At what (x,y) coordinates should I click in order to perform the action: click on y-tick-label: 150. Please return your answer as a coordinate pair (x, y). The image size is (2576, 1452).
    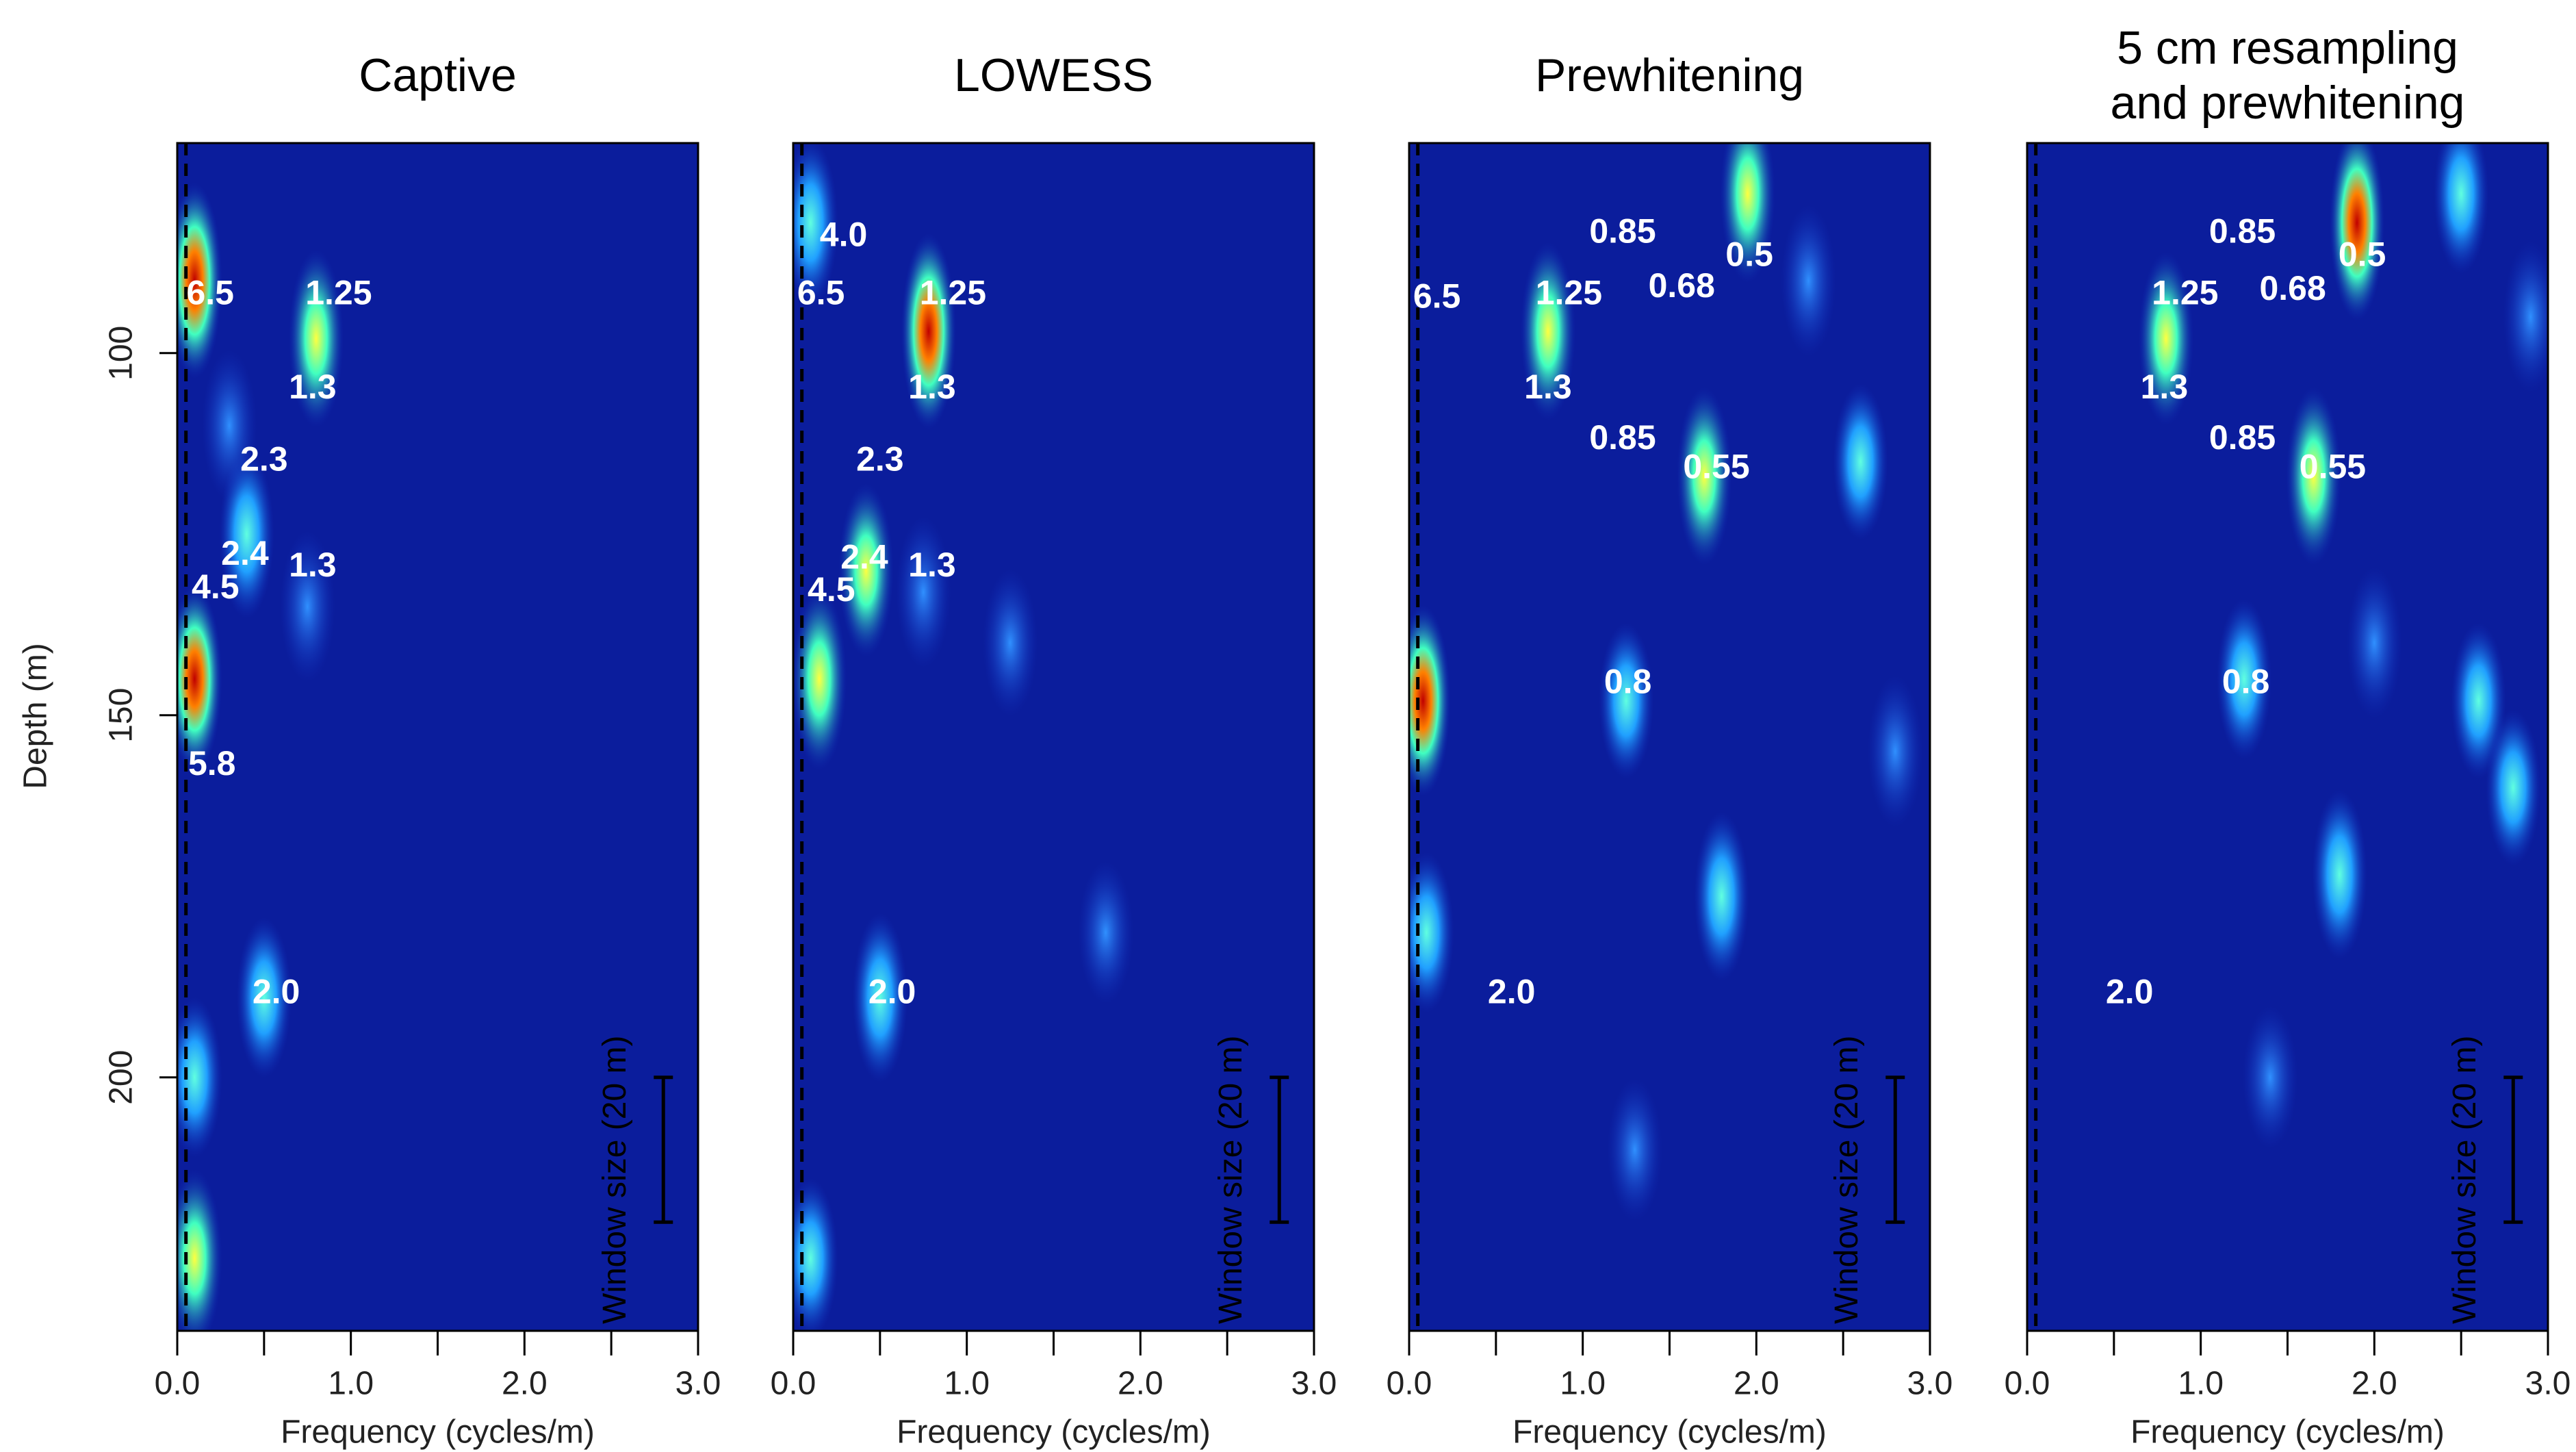
    Looking at the image, I should click on (122, 715).